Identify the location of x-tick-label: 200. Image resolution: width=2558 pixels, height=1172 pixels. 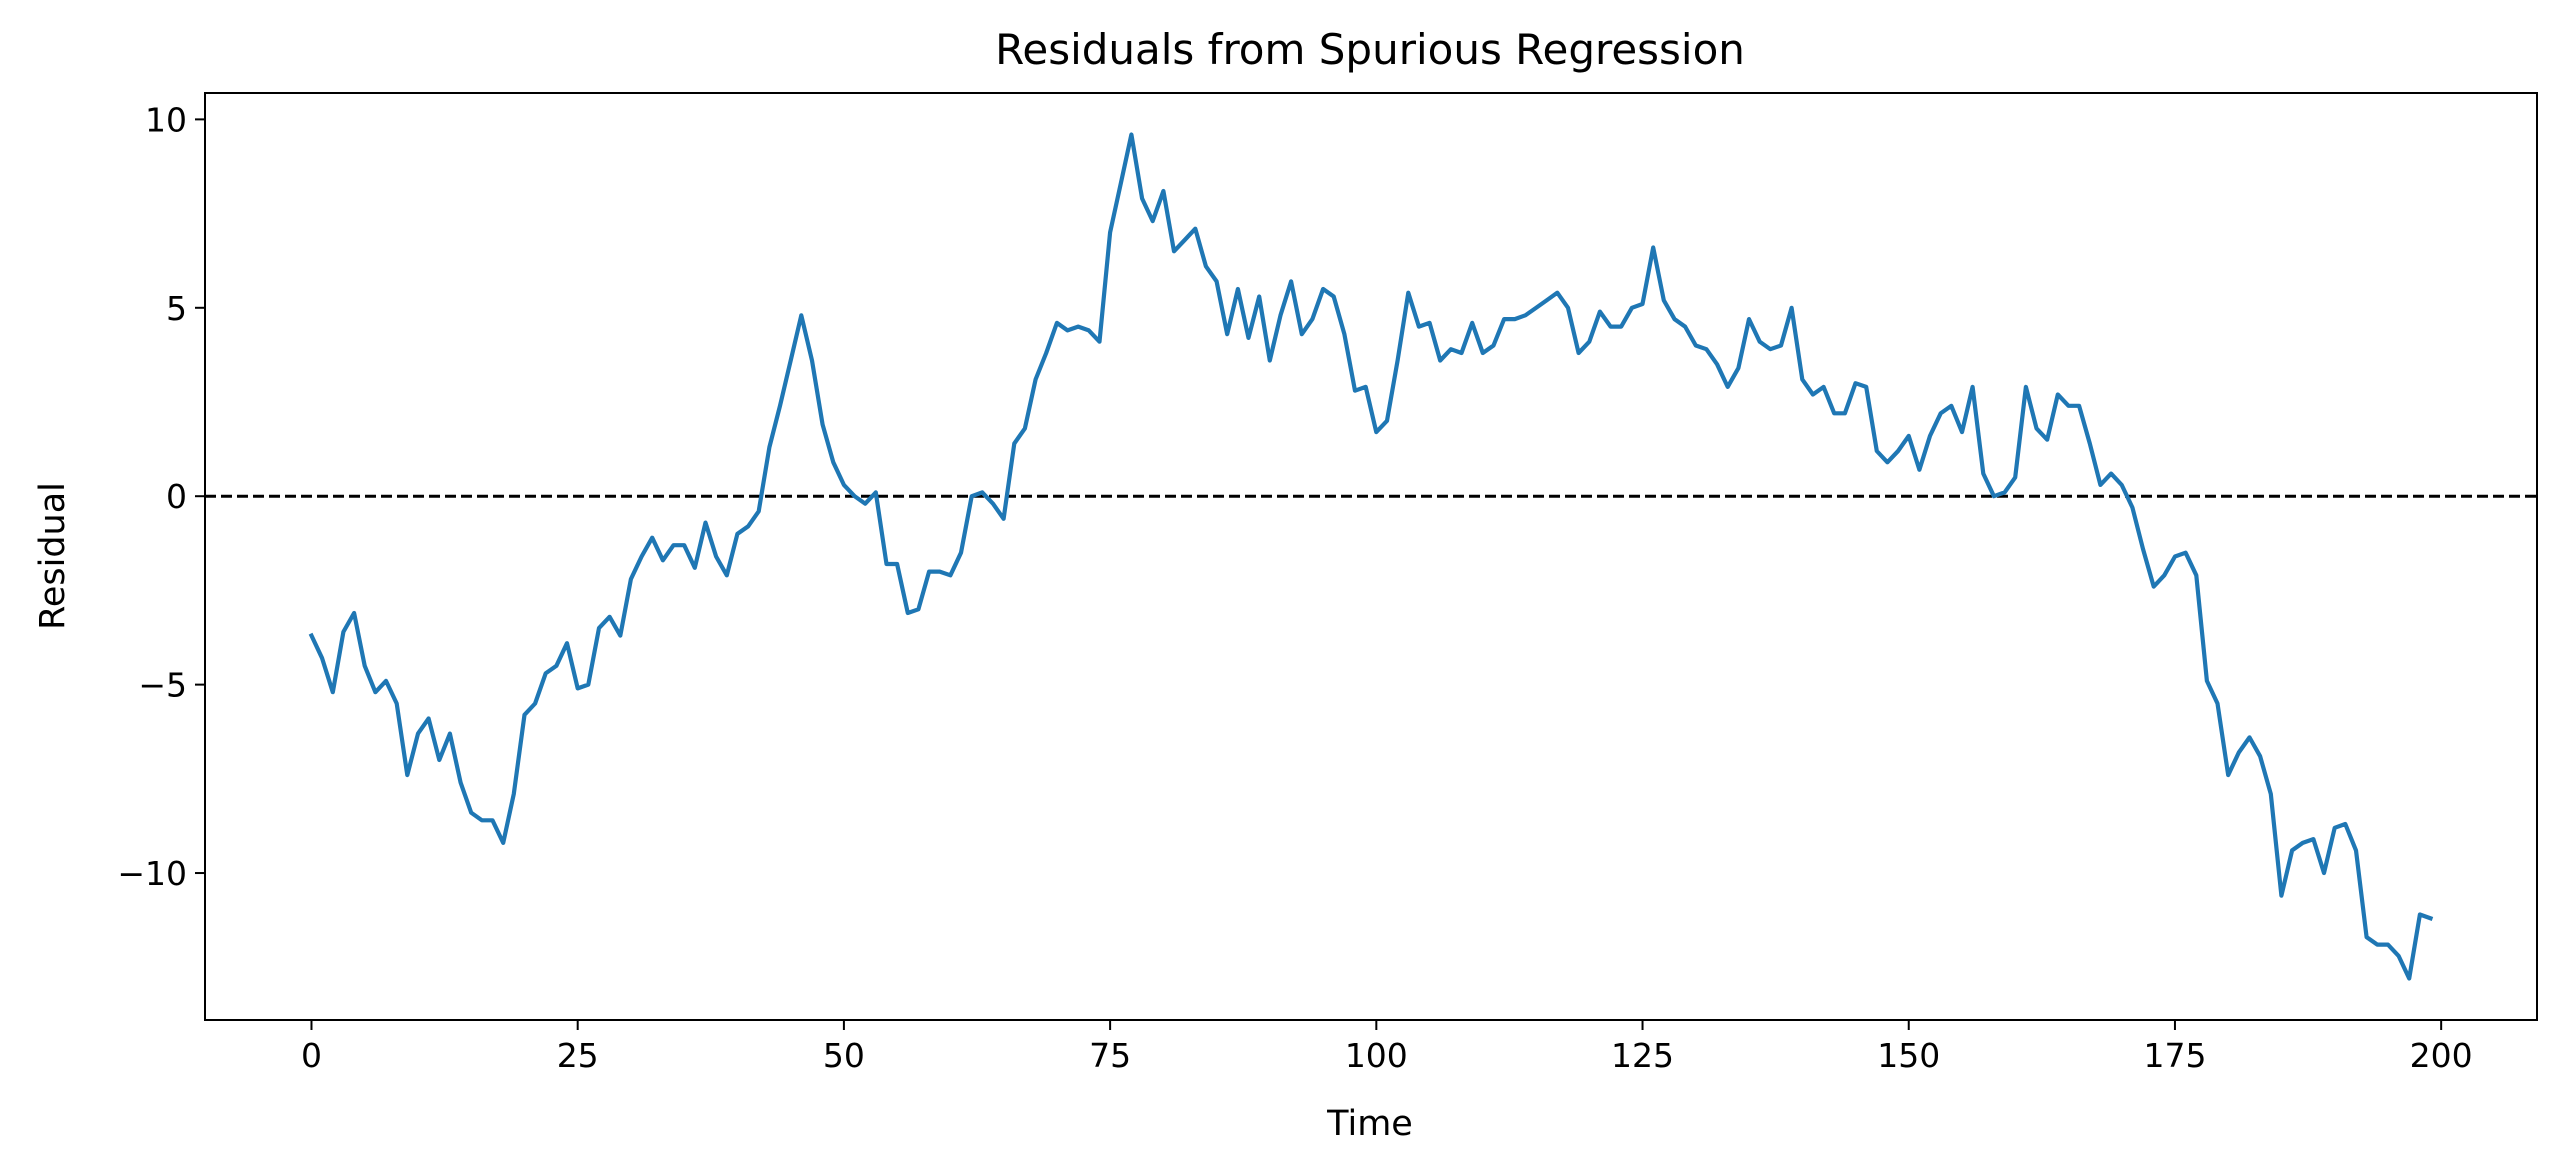
(2441, 1055).